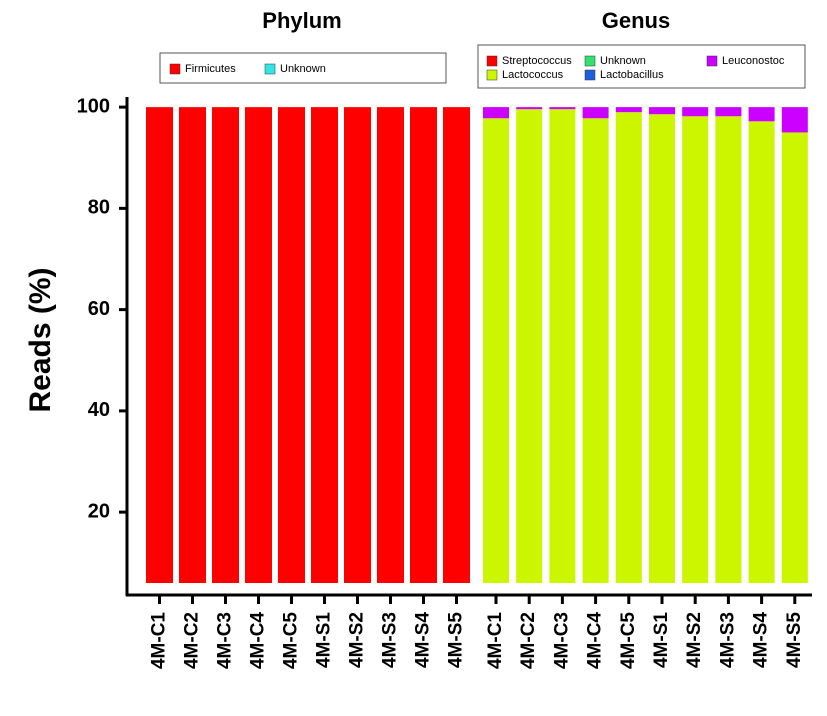 The image size is (827, 716). What do you see at coordinates (537, 61) in the screenshot?
I see `legend-label: Streptococcus` at bounding box center [537, 61].